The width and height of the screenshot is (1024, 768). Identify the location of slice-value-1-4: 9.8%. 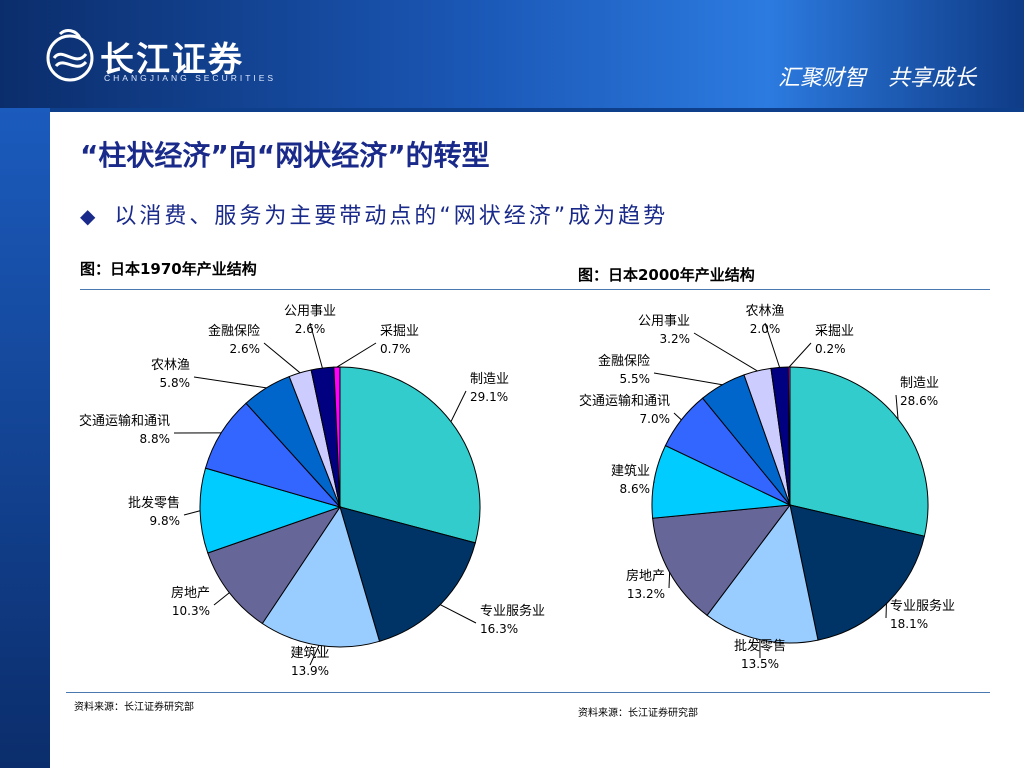
(165, 521).